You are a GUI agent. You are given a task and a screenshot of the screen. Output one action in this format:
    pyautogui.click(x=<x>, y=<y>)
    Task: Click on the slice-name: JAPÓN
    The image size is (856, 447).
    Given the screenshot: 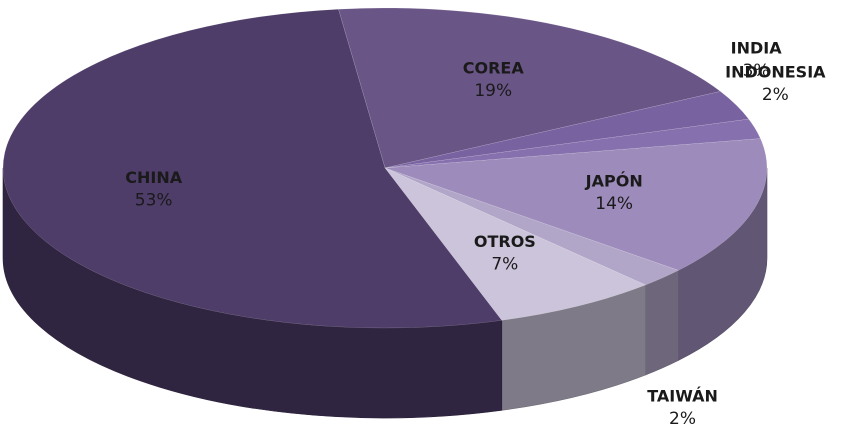 What is the action you would take?
    pyautogui.click(x=614, y=181)
    